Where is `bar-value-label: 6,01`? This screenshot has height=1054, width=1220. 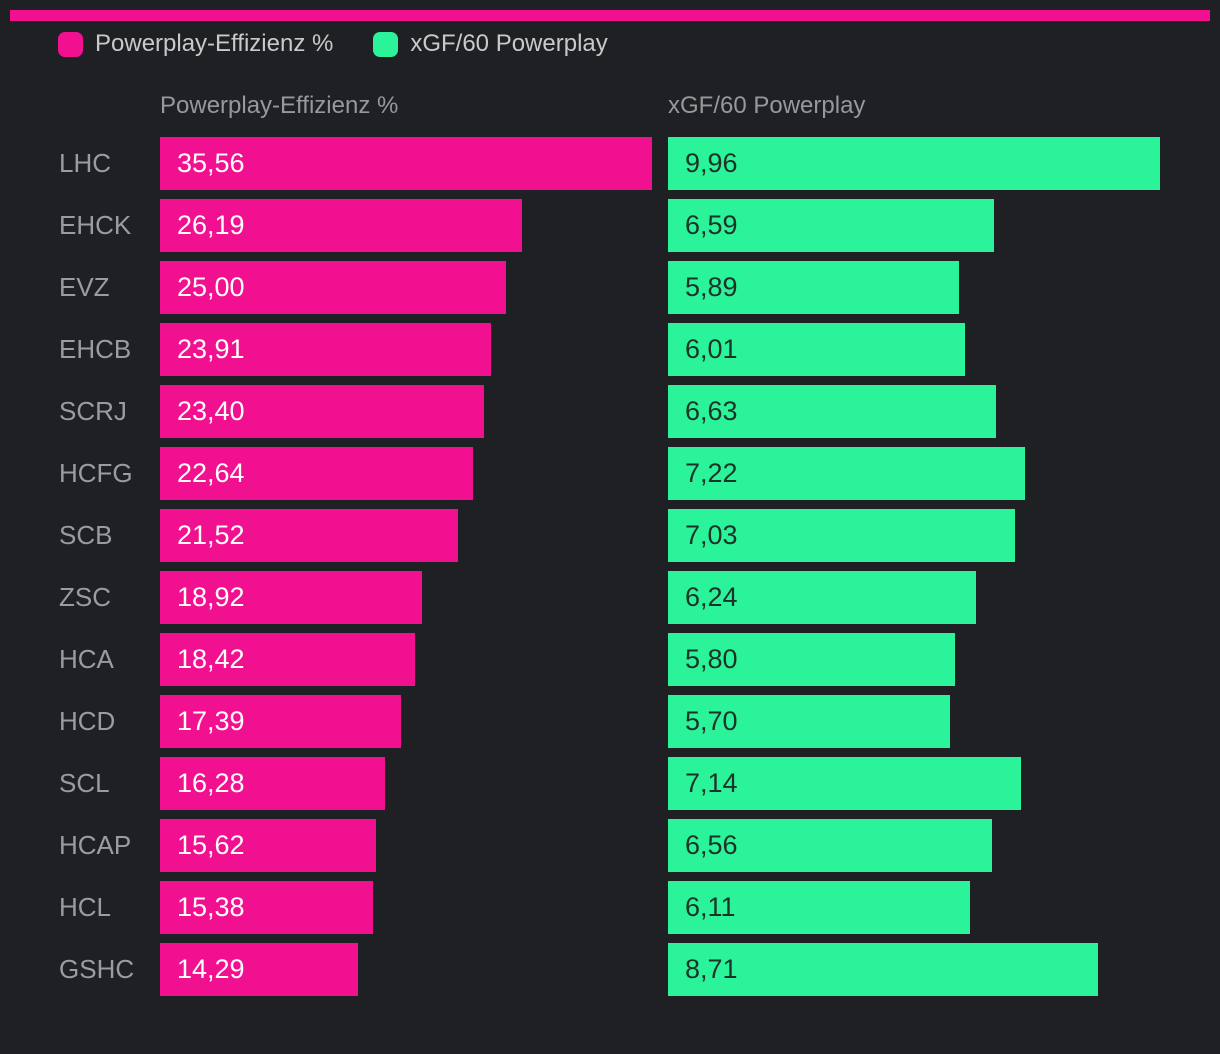 bar-value-label: 6,01 is located at coordinates (711, 349).